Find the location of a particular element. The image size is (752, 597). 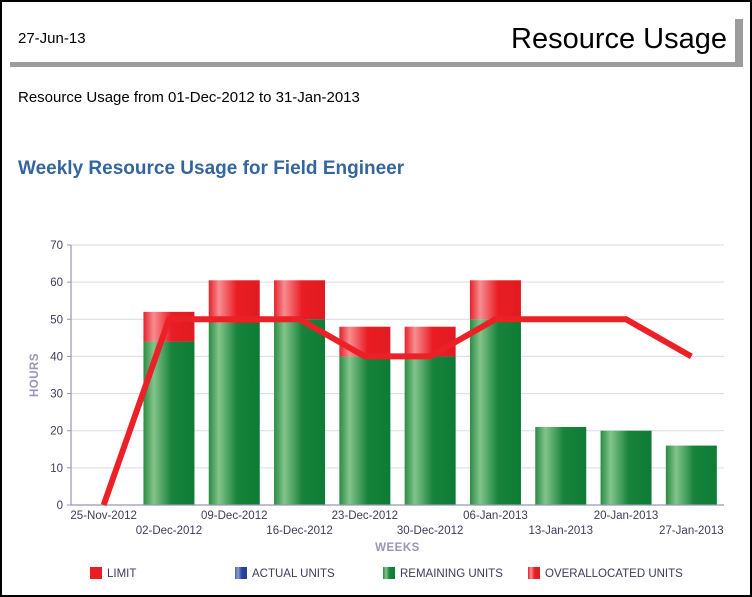

y-tick-label: 70 is located at coordinates (56, 246).